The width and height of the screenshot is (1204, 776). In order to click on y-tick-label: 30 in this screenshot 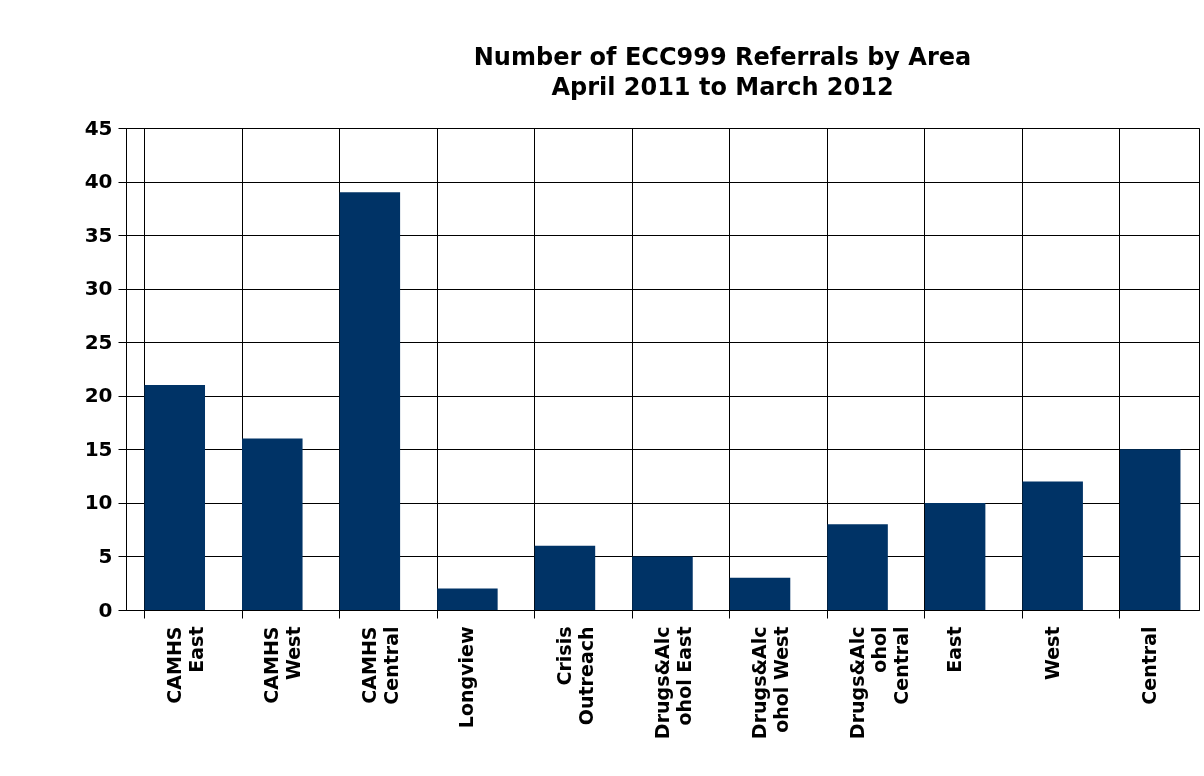, I will do `click(98, 288)`.